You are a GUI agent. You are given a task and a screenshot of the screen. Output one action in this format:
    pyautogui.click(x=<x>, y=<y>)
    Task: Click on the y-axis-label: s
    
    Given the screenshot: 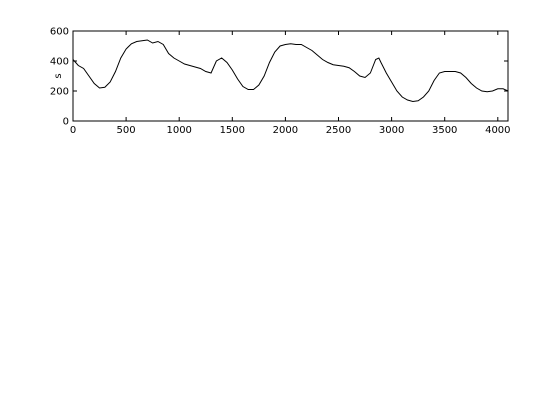 What is the action you would take?
    pyautogui.click(x=58, y=75)
    